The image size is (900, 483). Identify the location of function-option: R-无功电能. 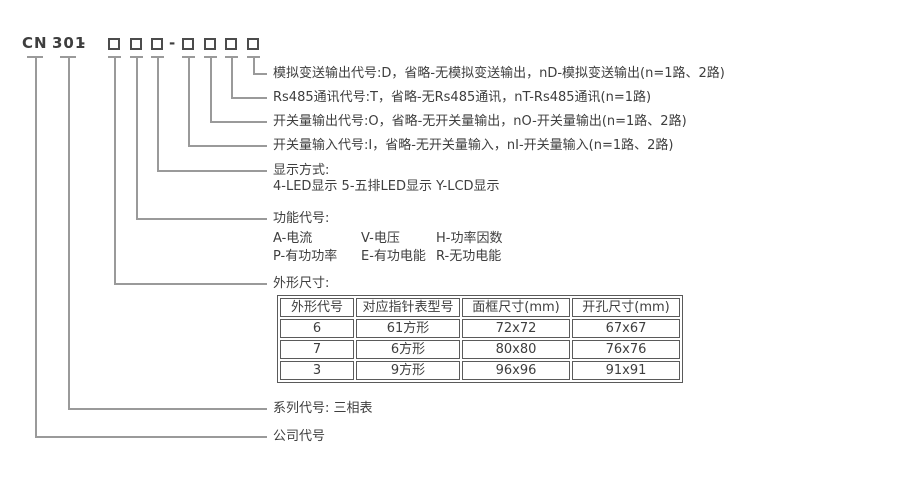
(469, 256).